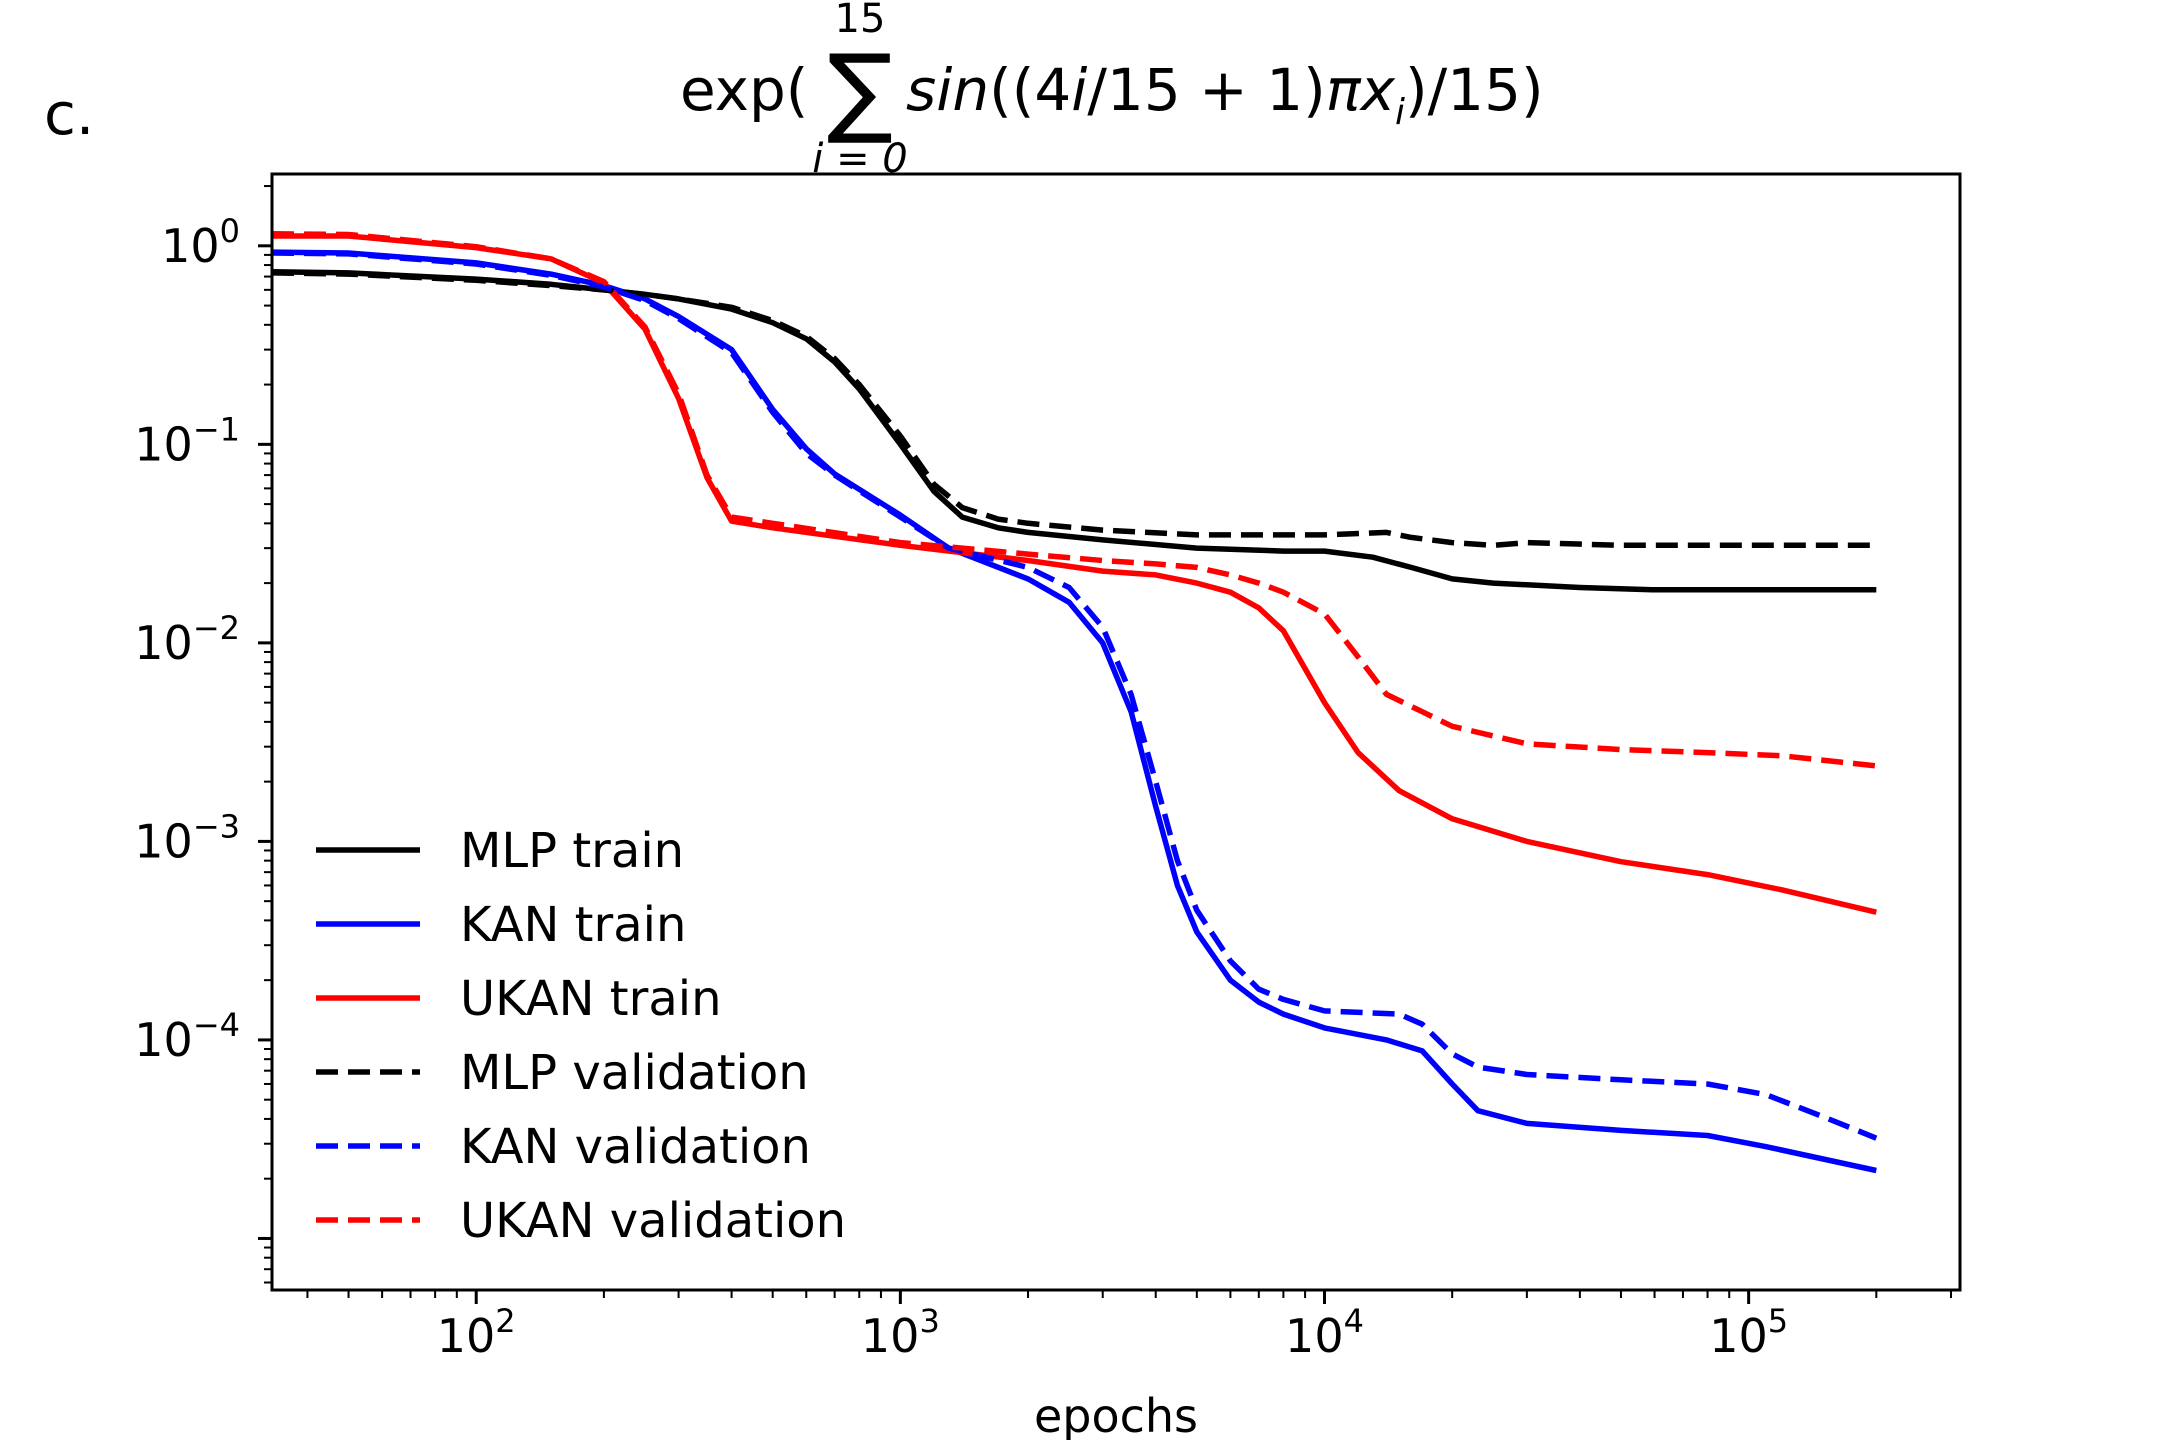 Image resolution: width=2160 pixels, height=1440 pixels. What do you see at coordinates (1324, 1332) in the screenshot?
I see `x-tick-label: 10⁴` at bounding box center [1324, 1332].